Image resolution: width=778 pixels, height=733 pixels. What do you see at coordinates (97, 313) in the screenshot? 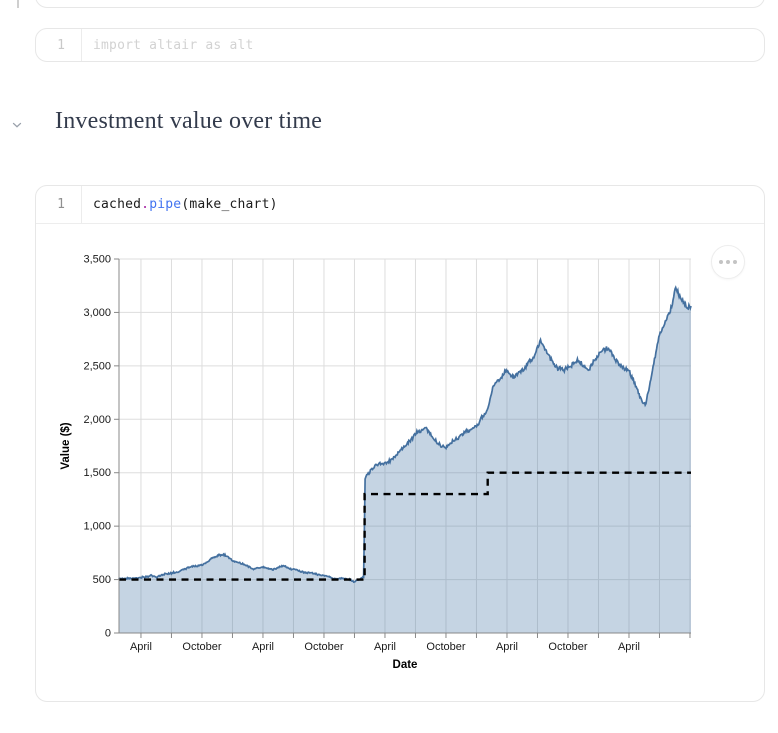
I see `svg-text: 3,000` at bounding box center [97, 313].